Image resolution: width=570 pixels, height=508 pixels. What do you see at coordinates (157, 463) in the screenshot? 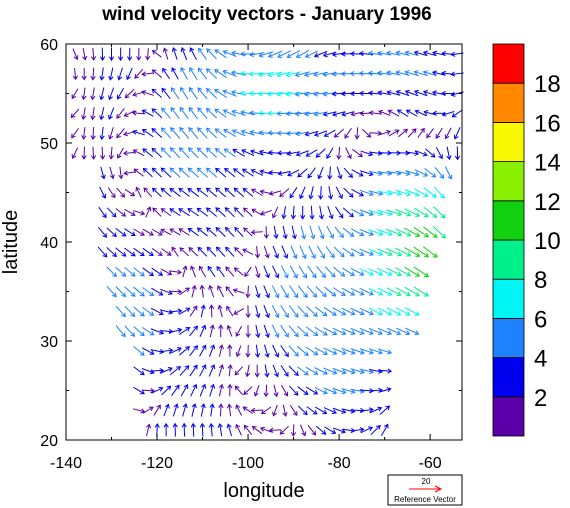
I see `x-tick-label: -120` at bounding box center [157, 463].